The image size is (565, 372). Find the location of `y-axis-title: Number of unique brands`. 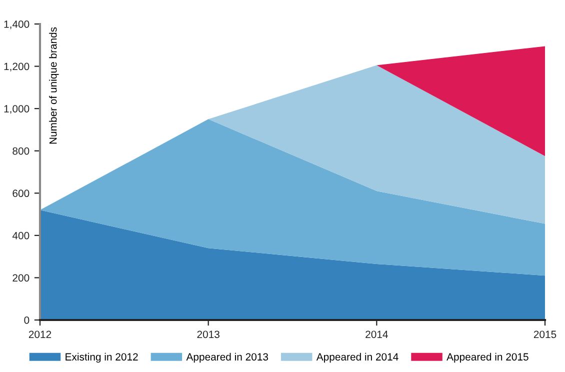

y-axis-title: Number of unique brands is located at coordinates (54, 85).